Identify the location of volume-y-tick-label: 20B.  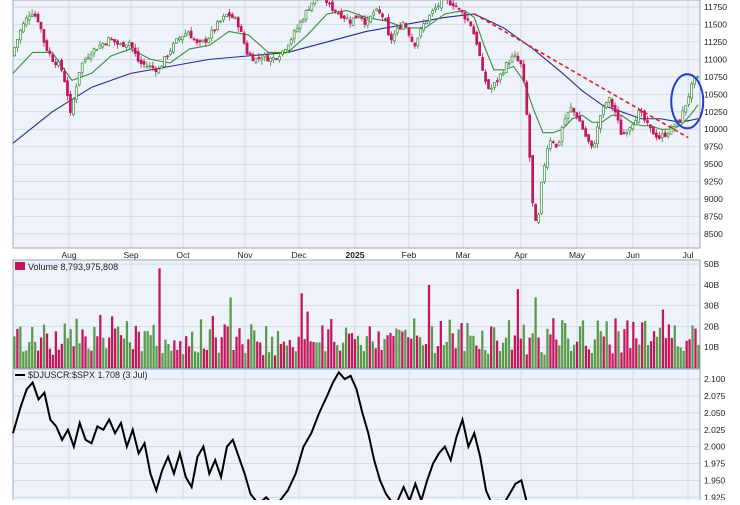
(711, 326).